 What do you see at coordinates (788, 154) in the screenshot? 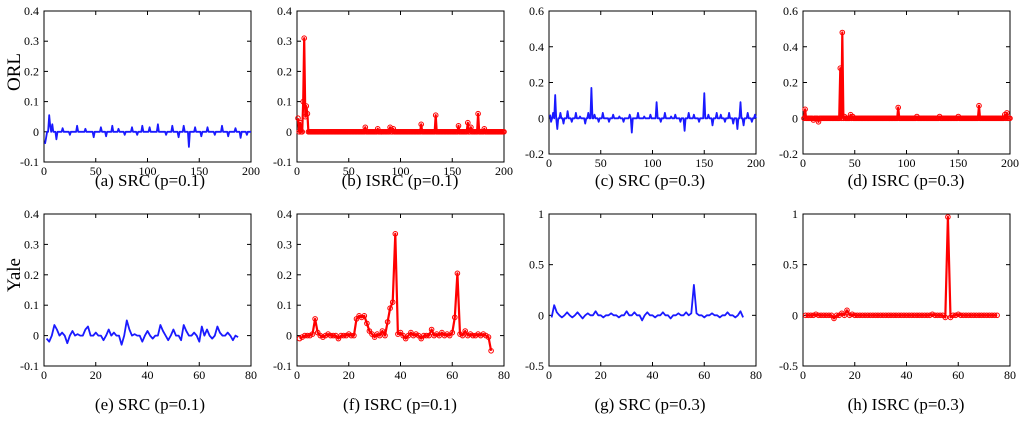
I see `y-tick-label: -0.2` at bounding box center [788, 154].